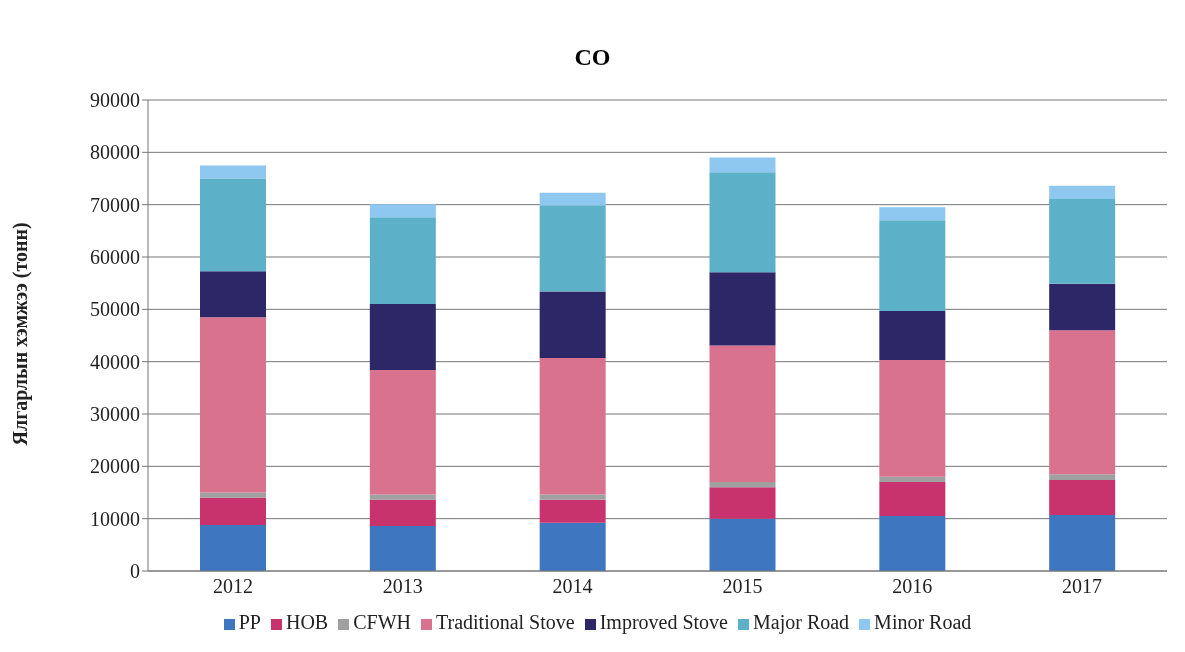 This screenshot has width=1185, height=652. I want to click on legend-label: HOB, so click(307, 622).